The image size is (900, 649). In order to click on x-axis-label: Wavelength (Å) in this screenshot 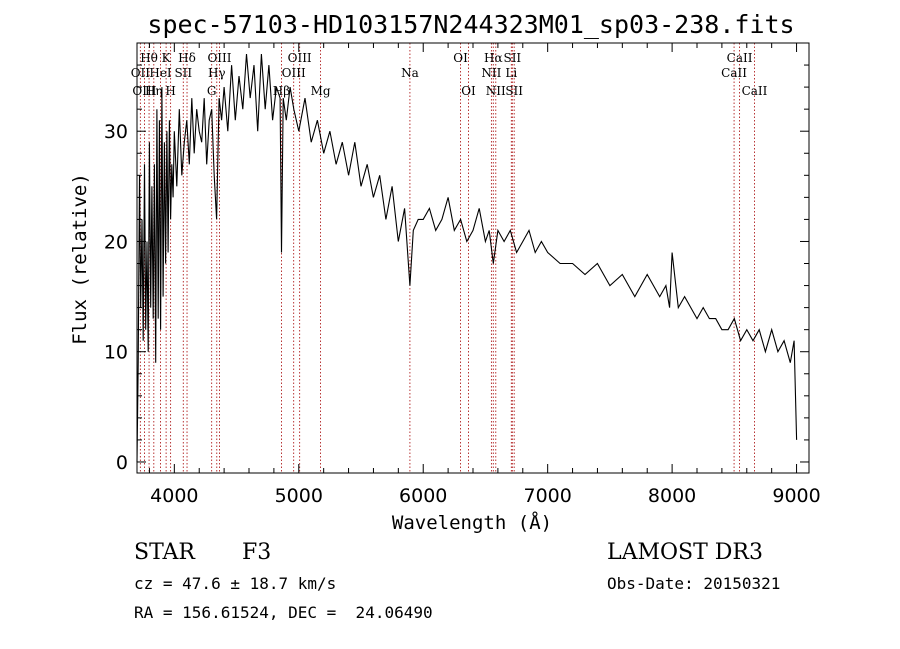, I will do `click(472, 522)`.